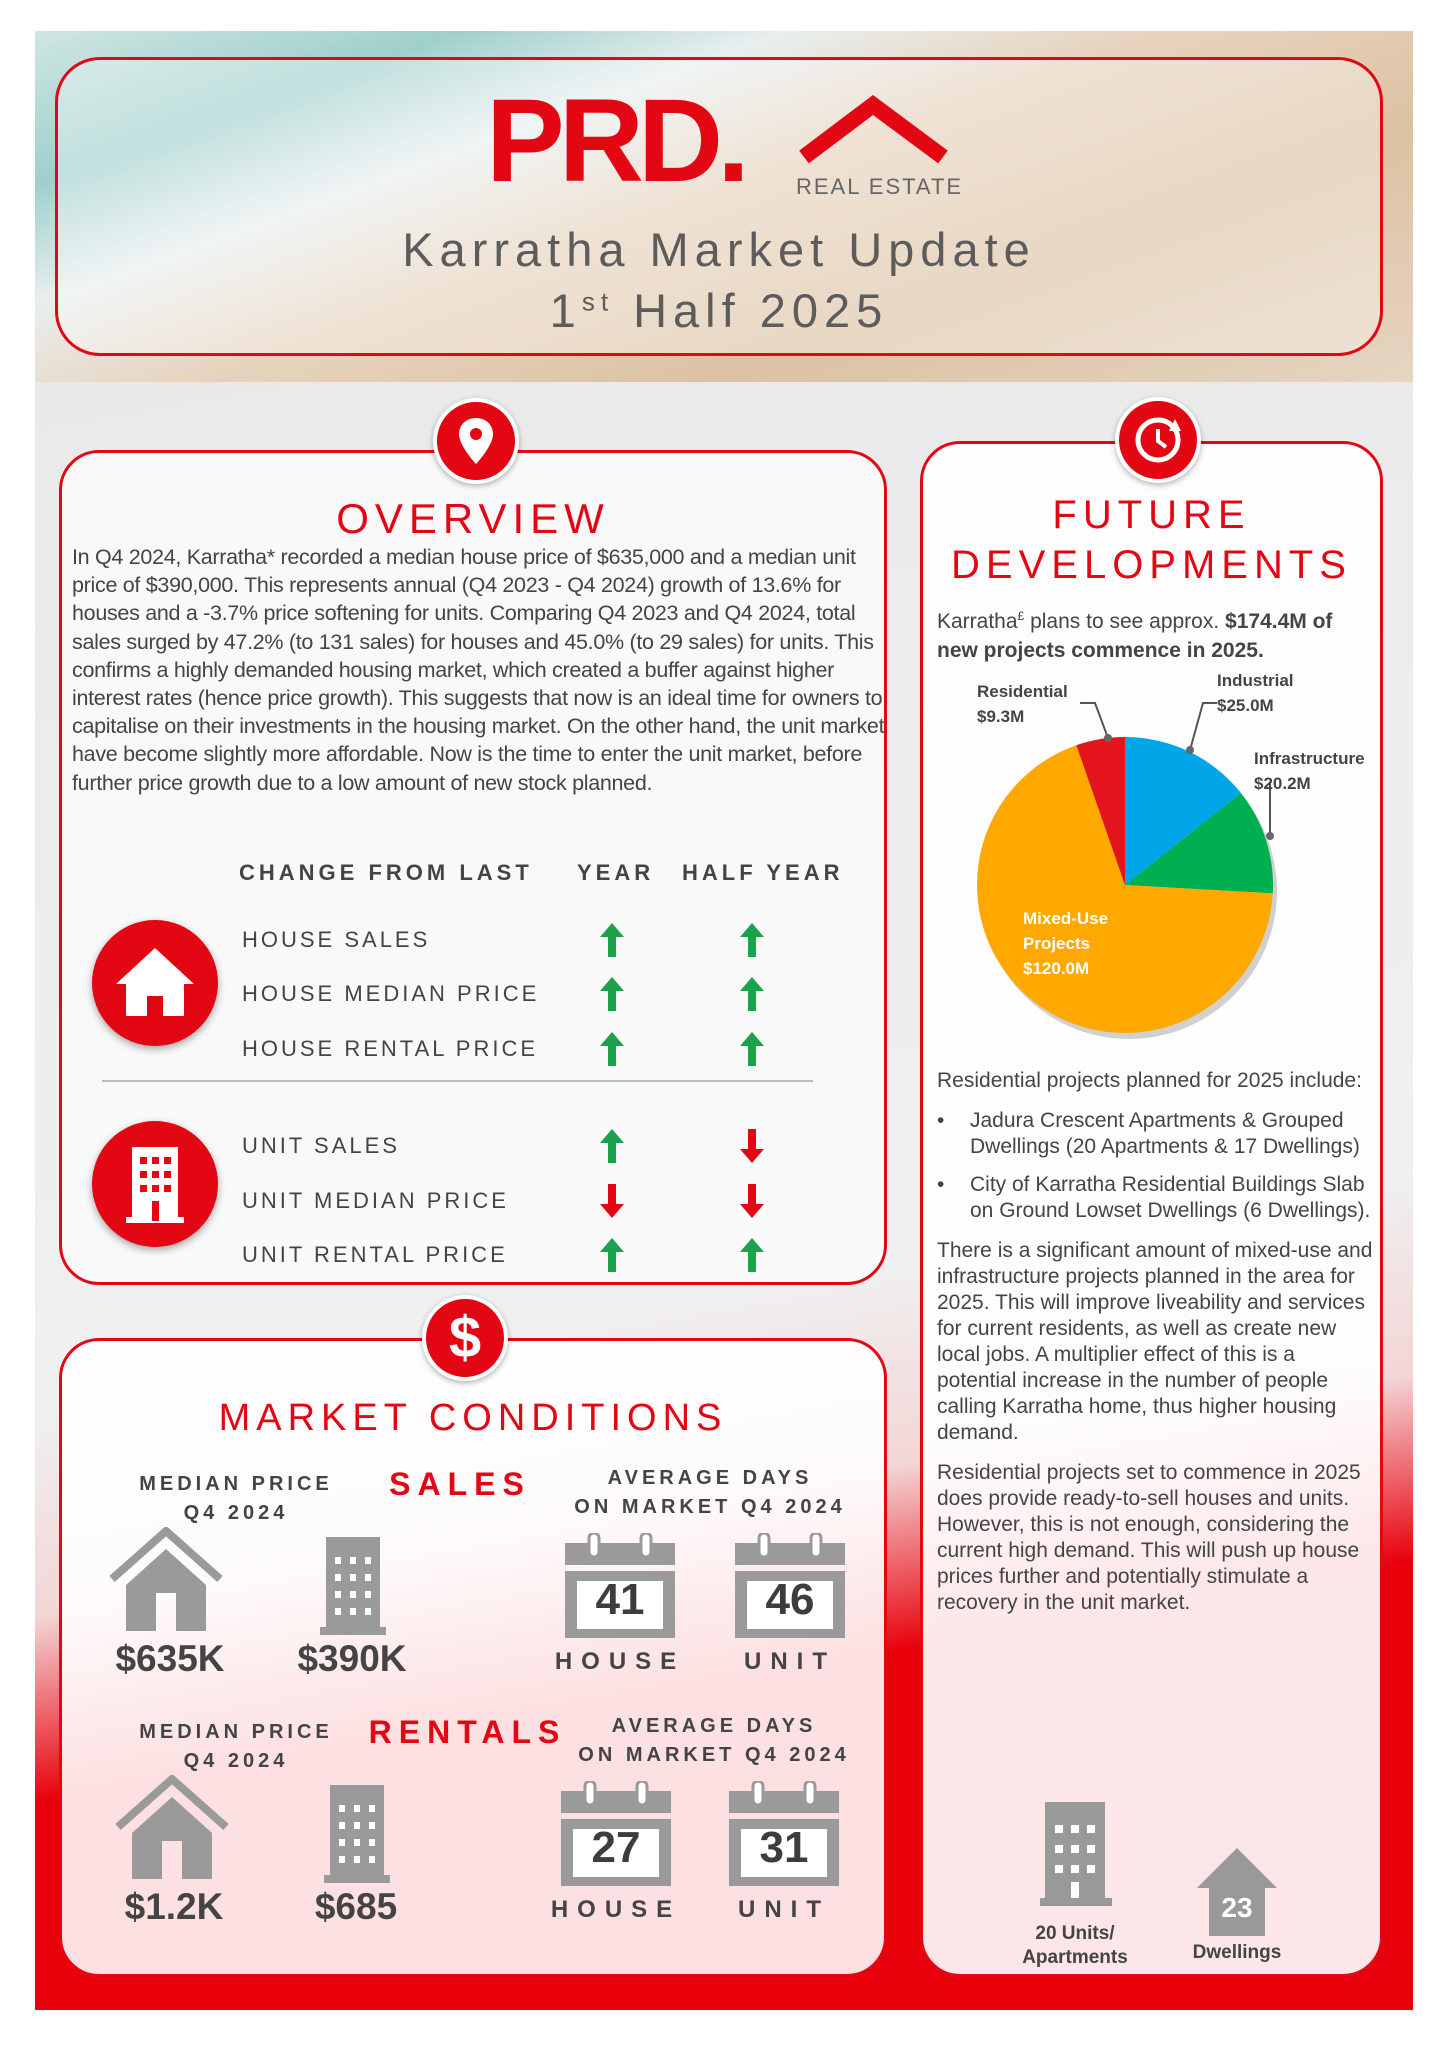  What do you see at coordinates (763, 872) in the screenshot?
I see `col-half-year: HALF YEAR` at bounding box center [763, 872].